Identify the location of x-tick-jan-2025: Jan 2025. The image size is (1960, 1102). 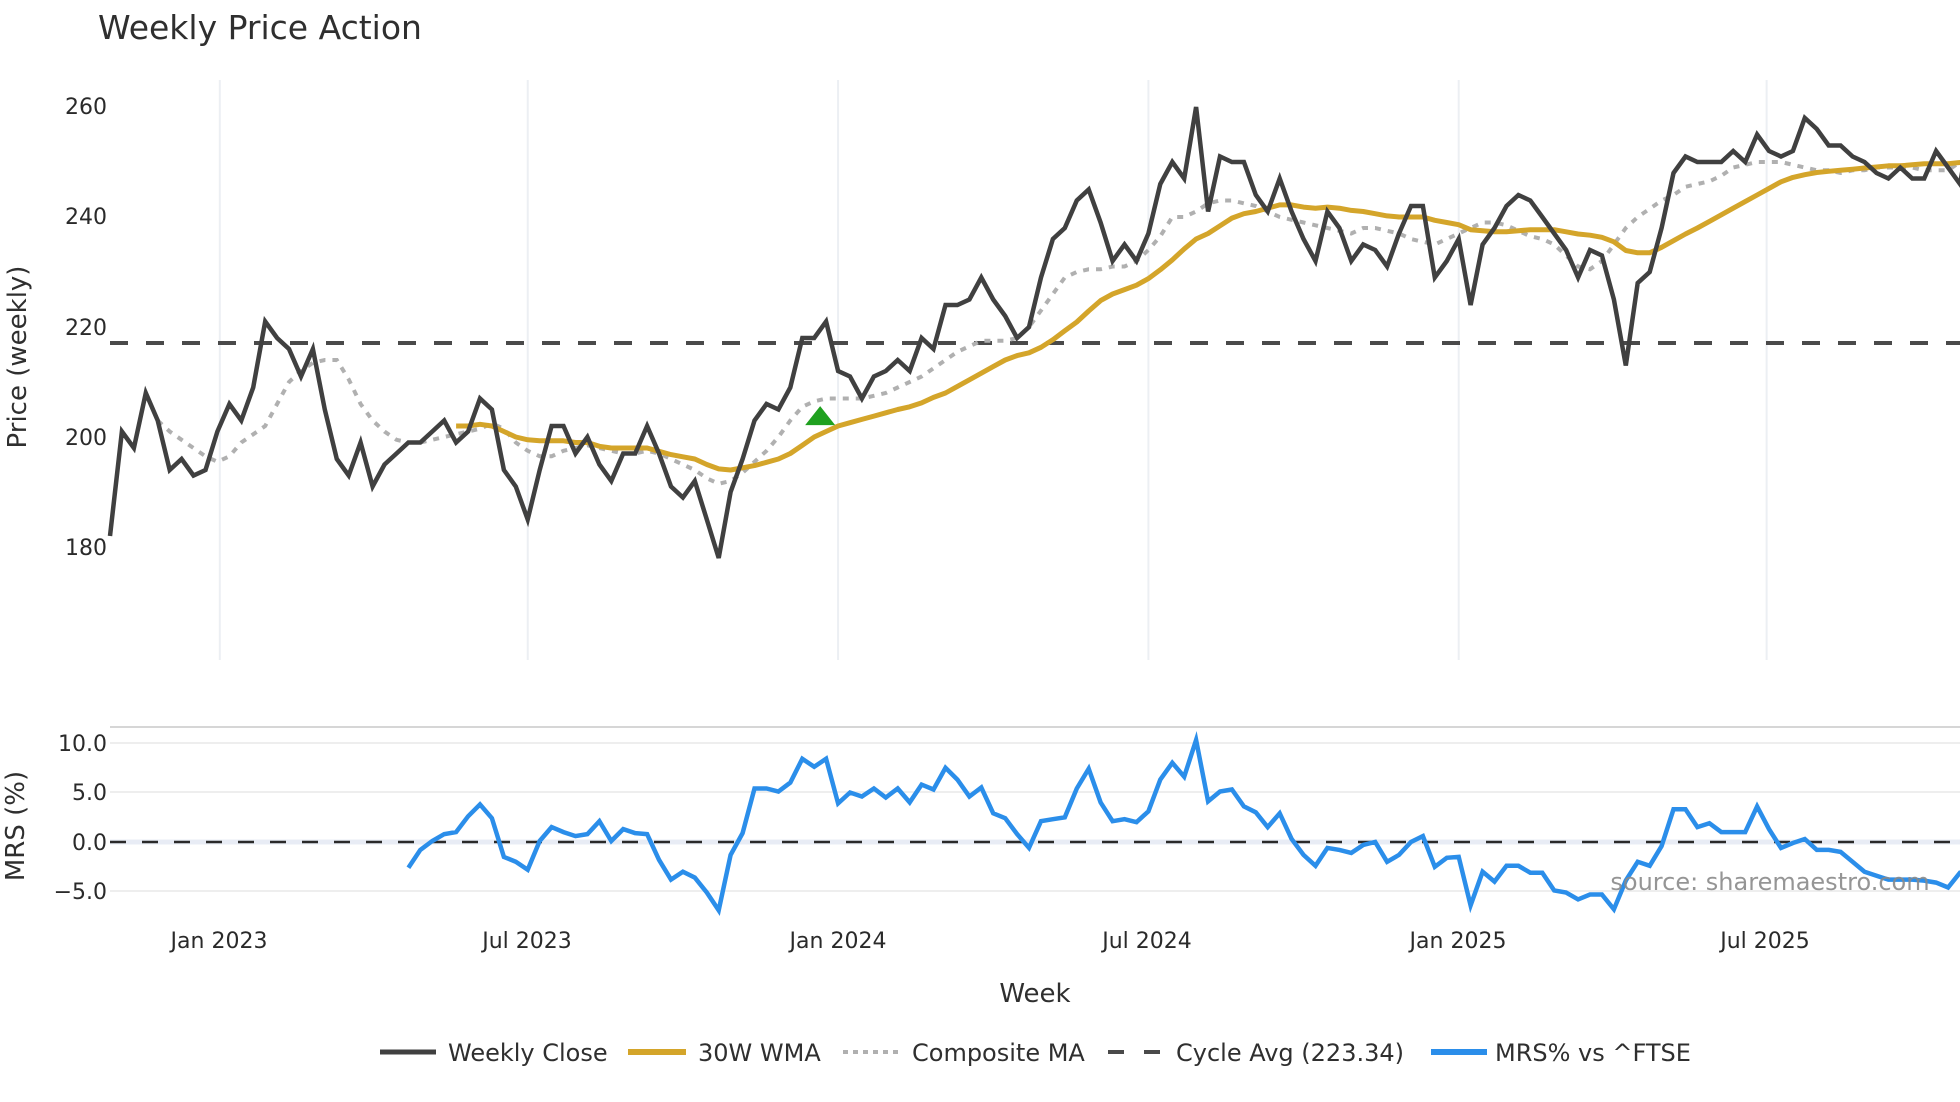
(1457, 941).